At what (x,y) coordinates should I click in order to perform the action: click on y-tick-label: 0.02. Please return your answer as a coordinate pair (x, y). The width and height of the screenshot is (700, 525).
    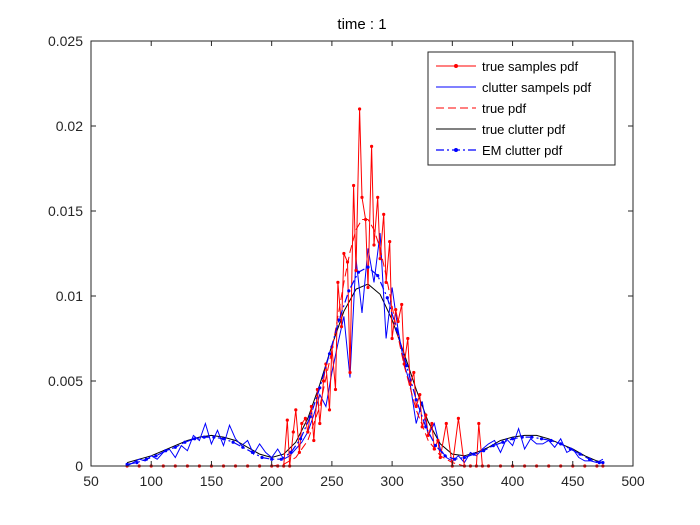
    Looking at the image, I should click on (69, 126).